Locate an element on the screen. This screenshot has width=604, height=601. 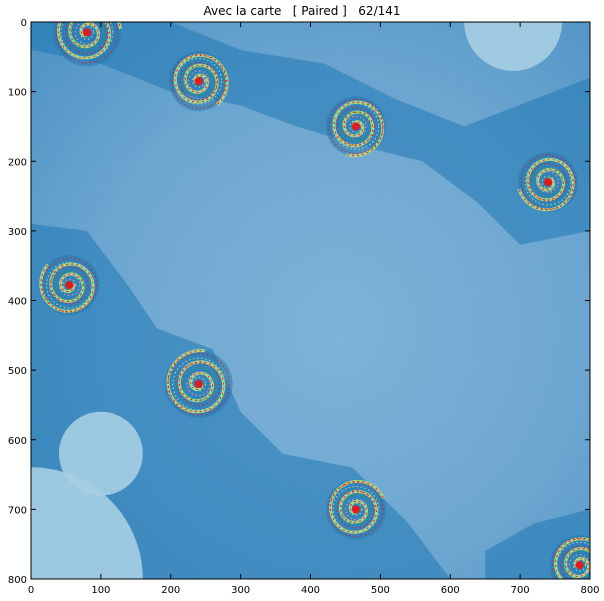
x-tick-label: 100 is located at coordinates (100, 590).